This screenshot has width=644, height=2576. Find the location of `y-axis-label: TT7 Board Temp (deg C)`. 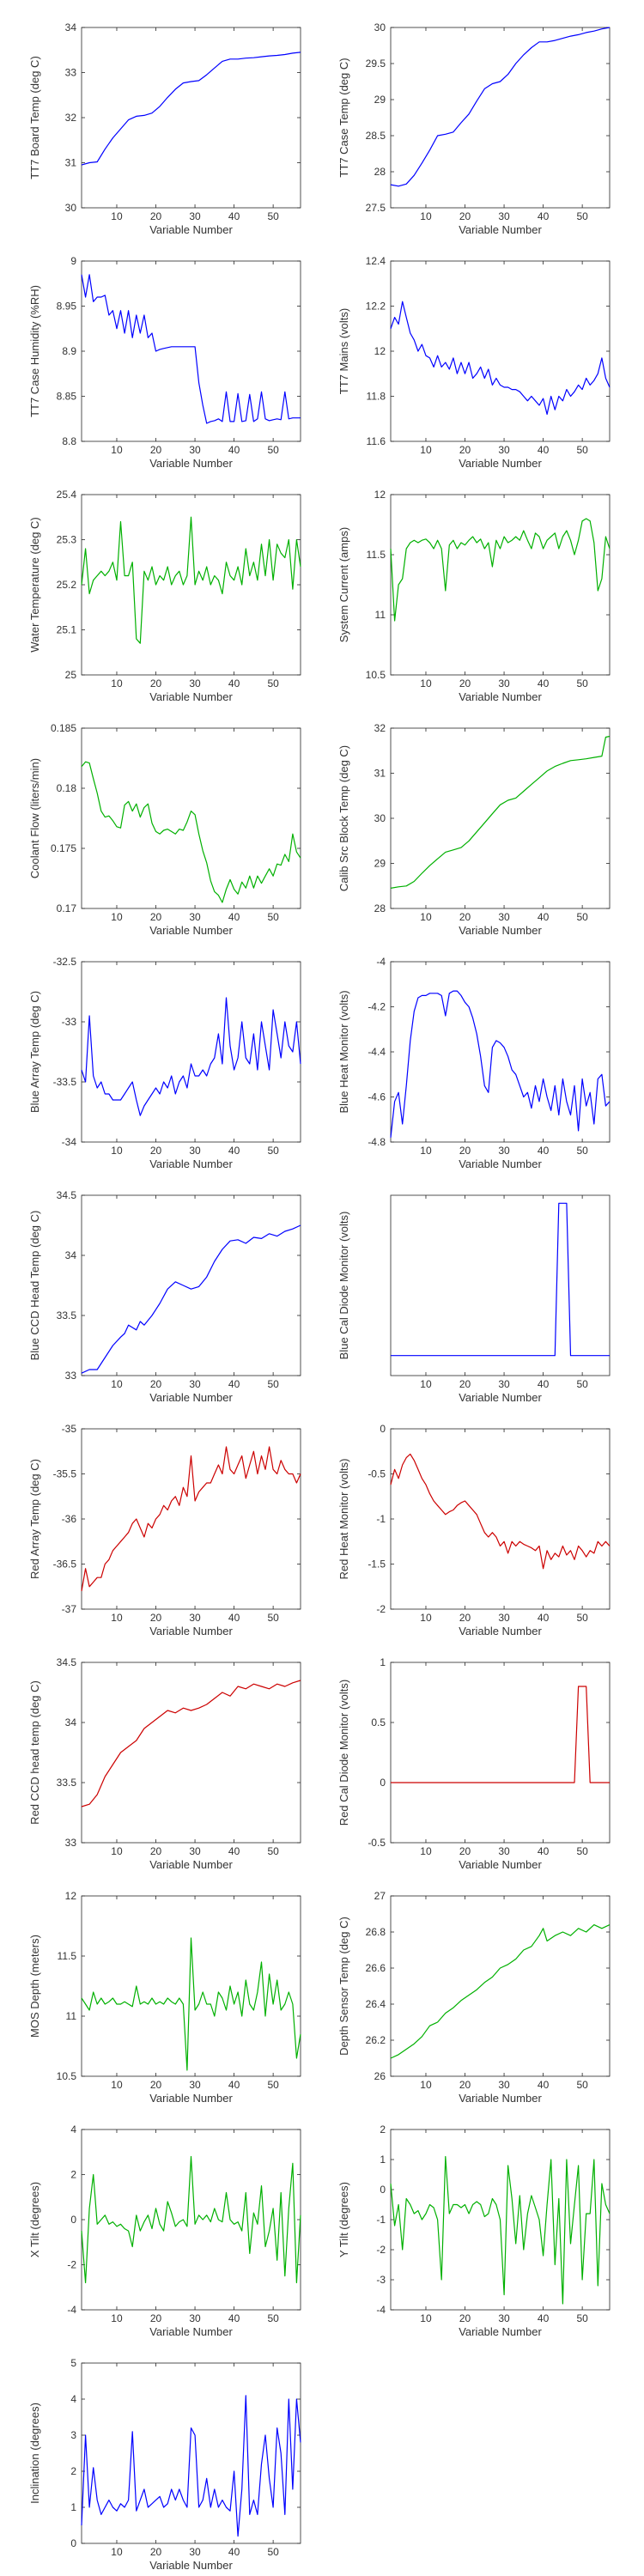

y-axis-label: TT7 Board Temp (deg C) is located at coordinates (34, 117).